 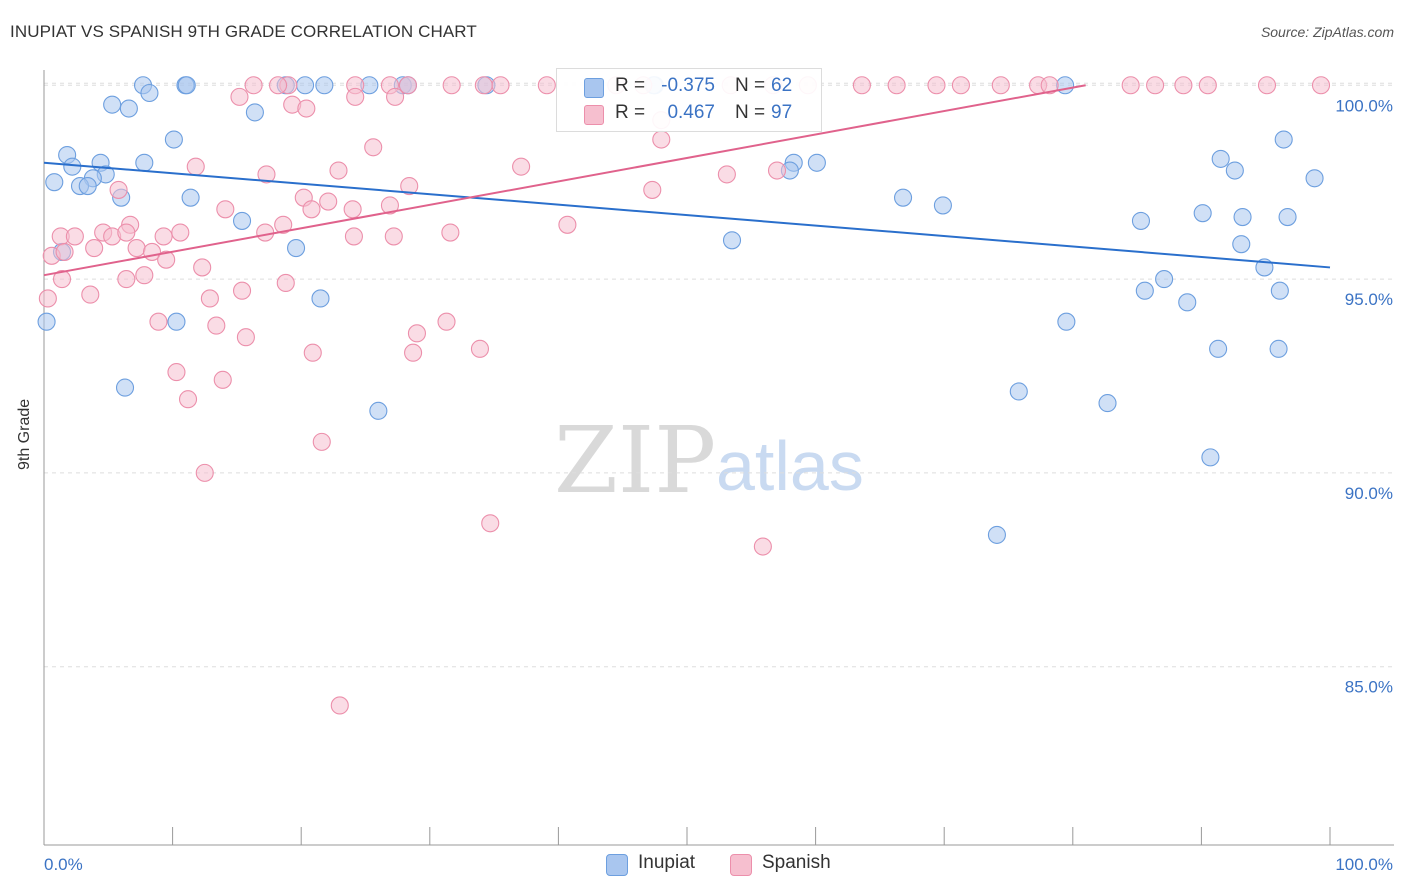 I want to click on r-value: -0.375, so click(x=688, y=85).